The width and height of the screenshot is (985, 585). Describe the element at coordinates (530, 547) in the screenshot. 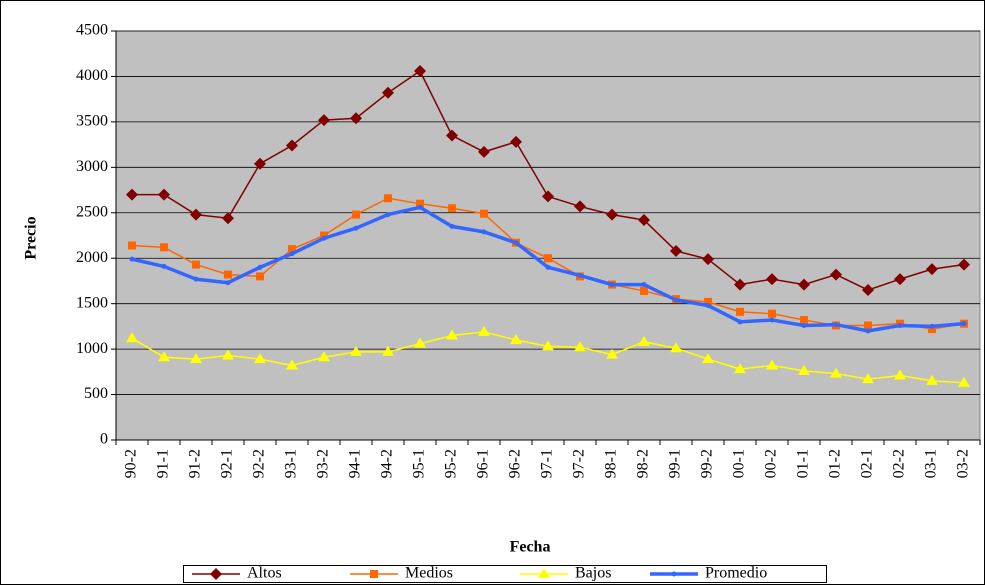

I see `x-axis-title: Fecha` at that location.